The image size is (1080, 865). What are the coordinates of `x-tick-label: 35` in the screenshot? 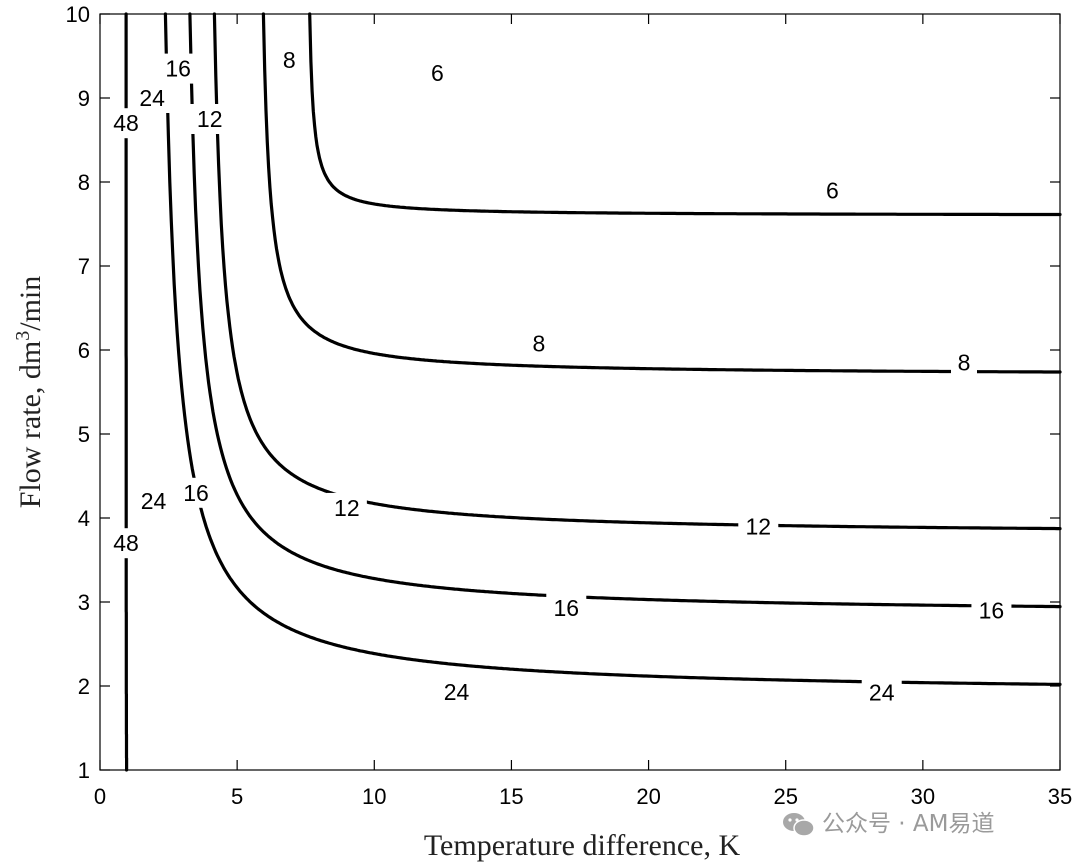 It's located at (1060, 796).